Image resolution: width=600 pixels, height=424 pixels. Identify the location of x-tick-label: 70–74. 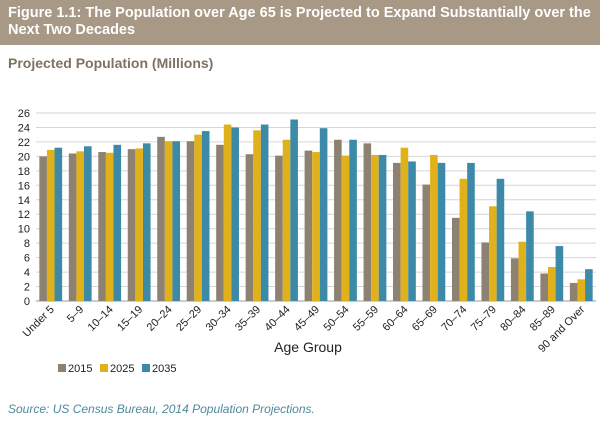
(454, 319).